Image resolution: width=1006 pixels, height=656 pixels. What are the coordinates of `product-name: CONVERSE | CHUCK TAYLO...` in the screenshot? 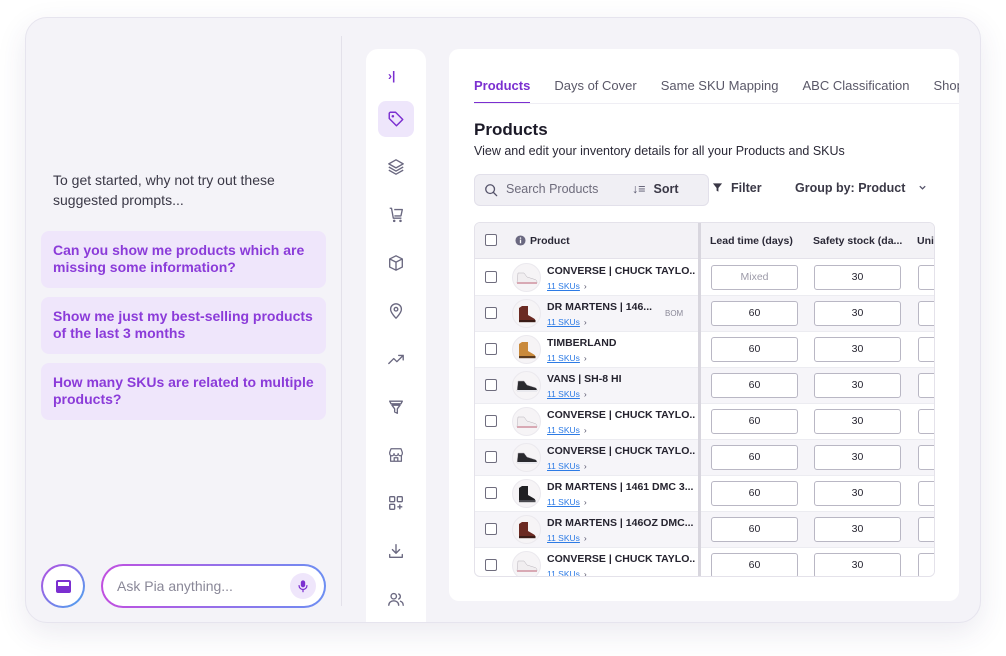 It's located at (621, 415).